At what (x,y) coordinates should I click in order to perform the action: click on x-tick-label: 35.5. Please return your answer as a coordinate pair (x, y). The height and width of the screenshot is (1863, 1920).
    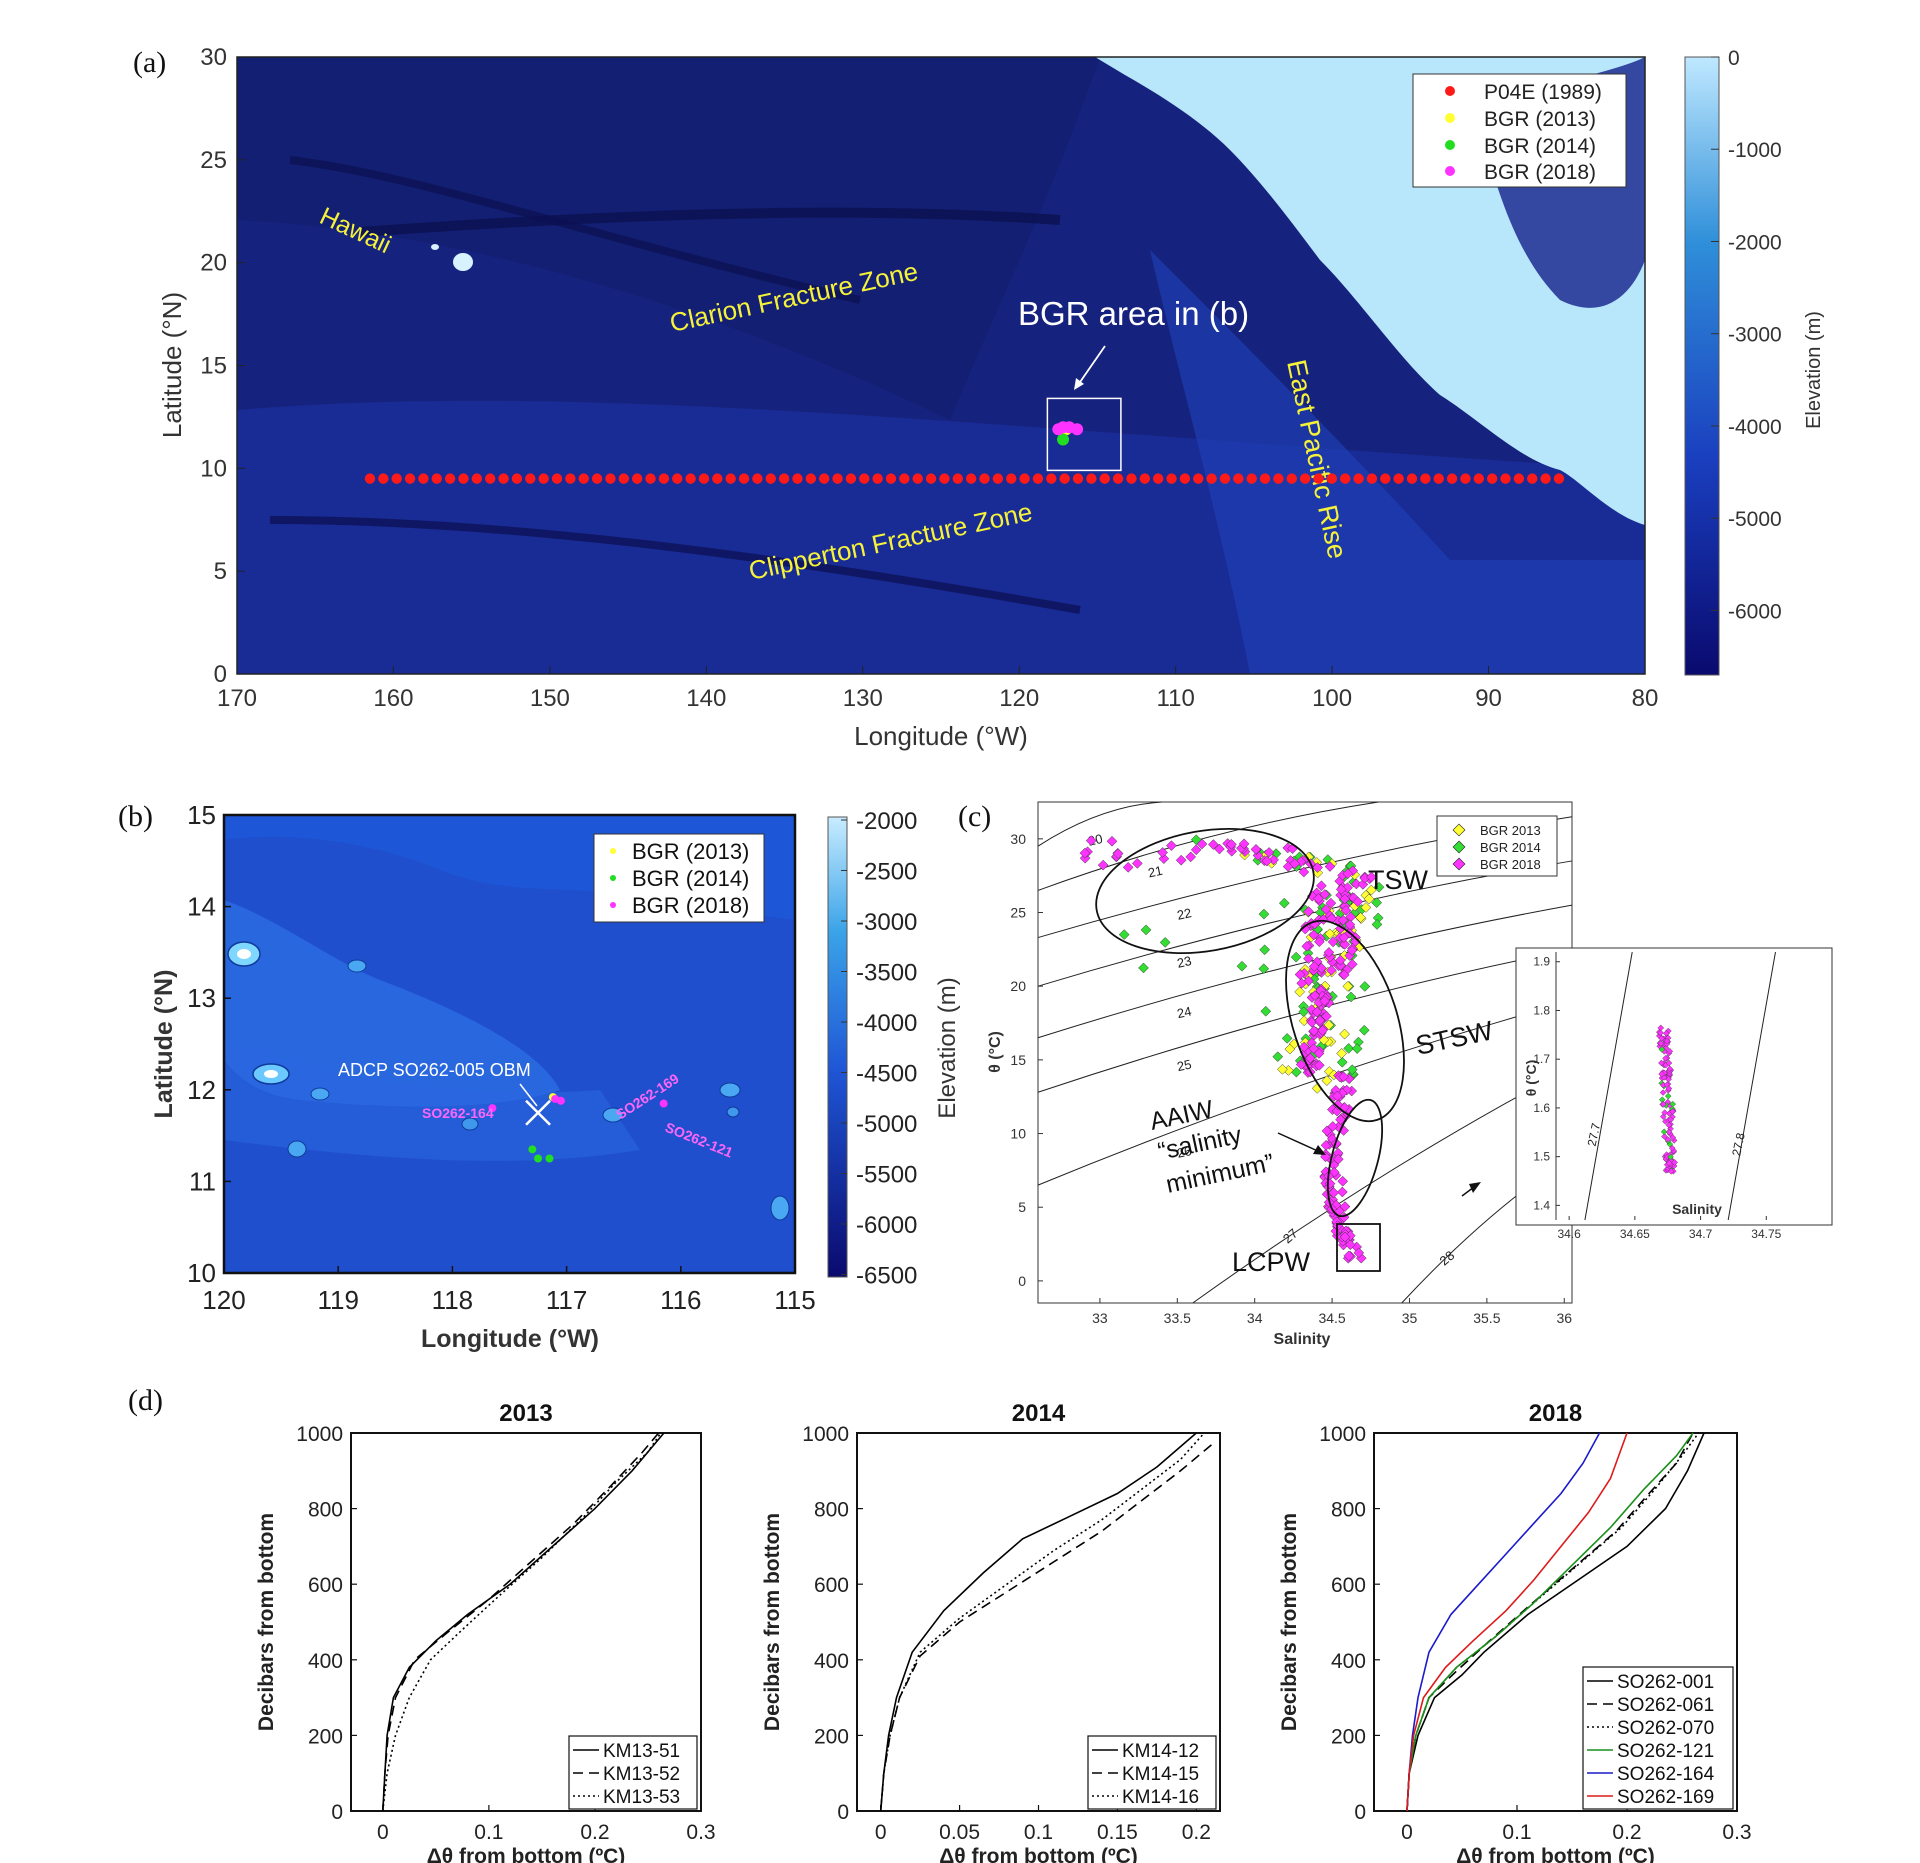
    Looking at the image, I should click on (1486, 1318).